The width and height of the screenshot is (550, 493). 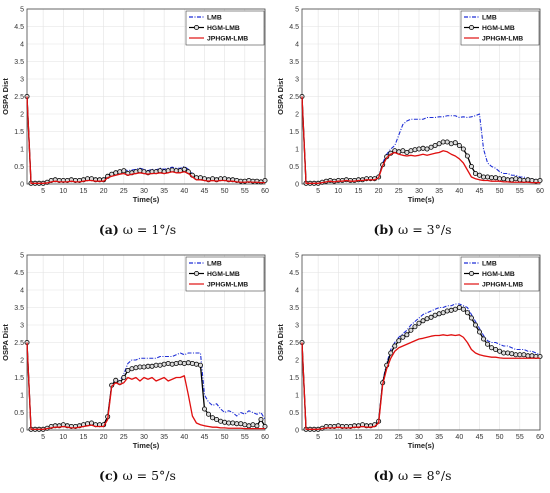 What do you see at coordinates (439, 437) in the screenshot?
I see `x-tick-label: 35` at bounding box center [439, 437].